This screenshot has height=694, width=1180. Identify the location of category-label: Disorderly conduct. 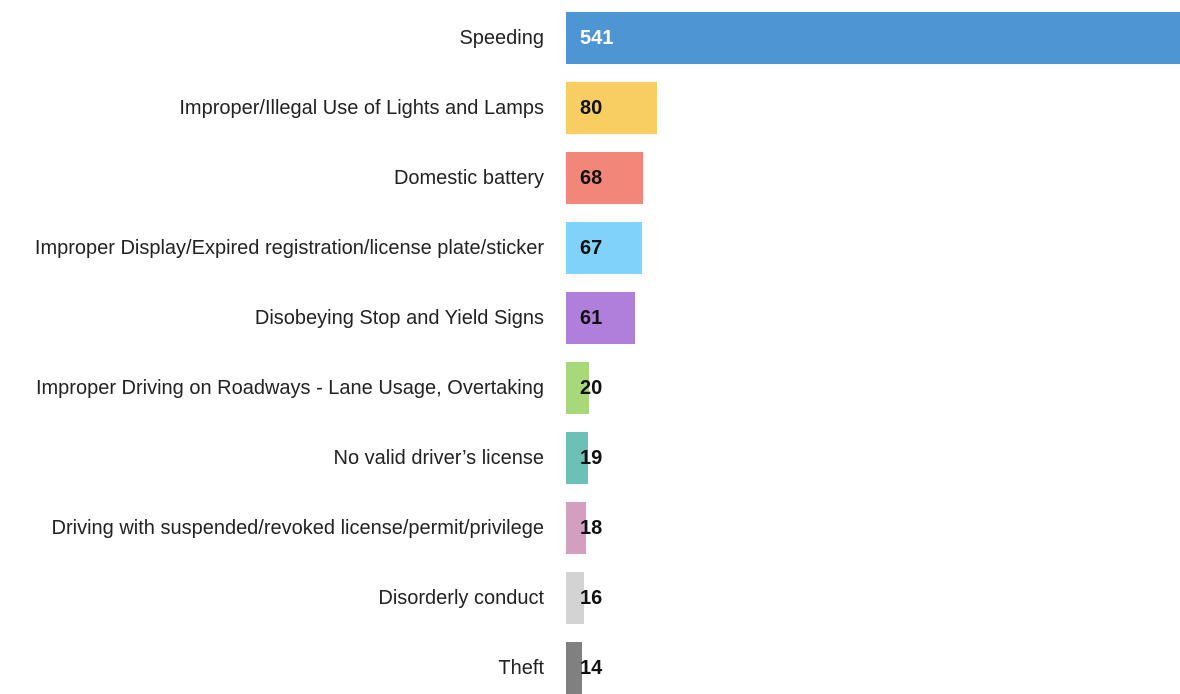
(461, 598).